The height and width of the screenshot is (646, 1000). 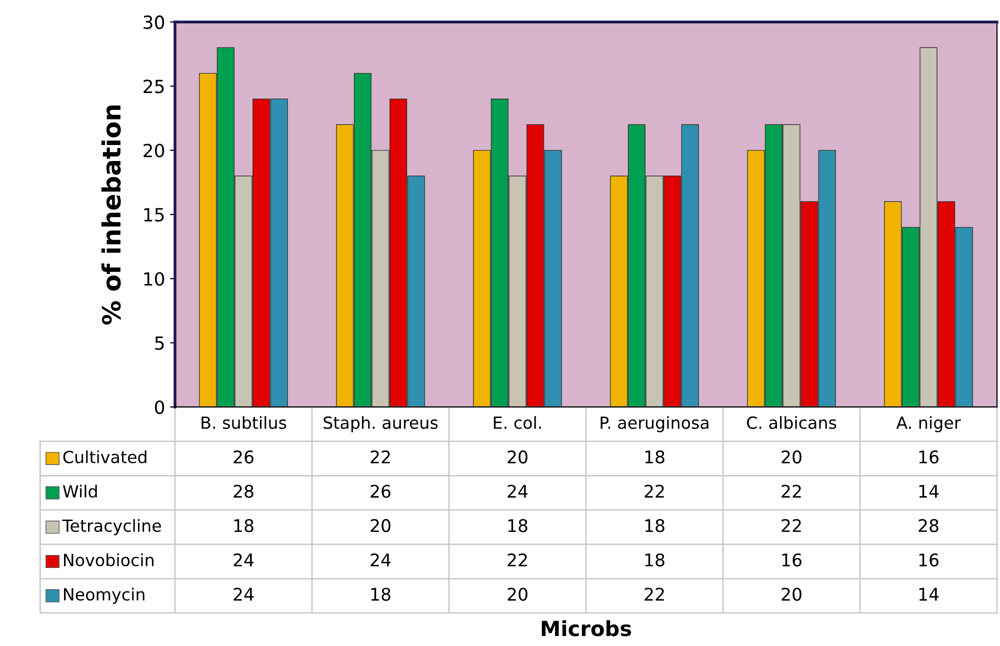 I want to click on y-tick-label: 20, so click(x=154, y=151).